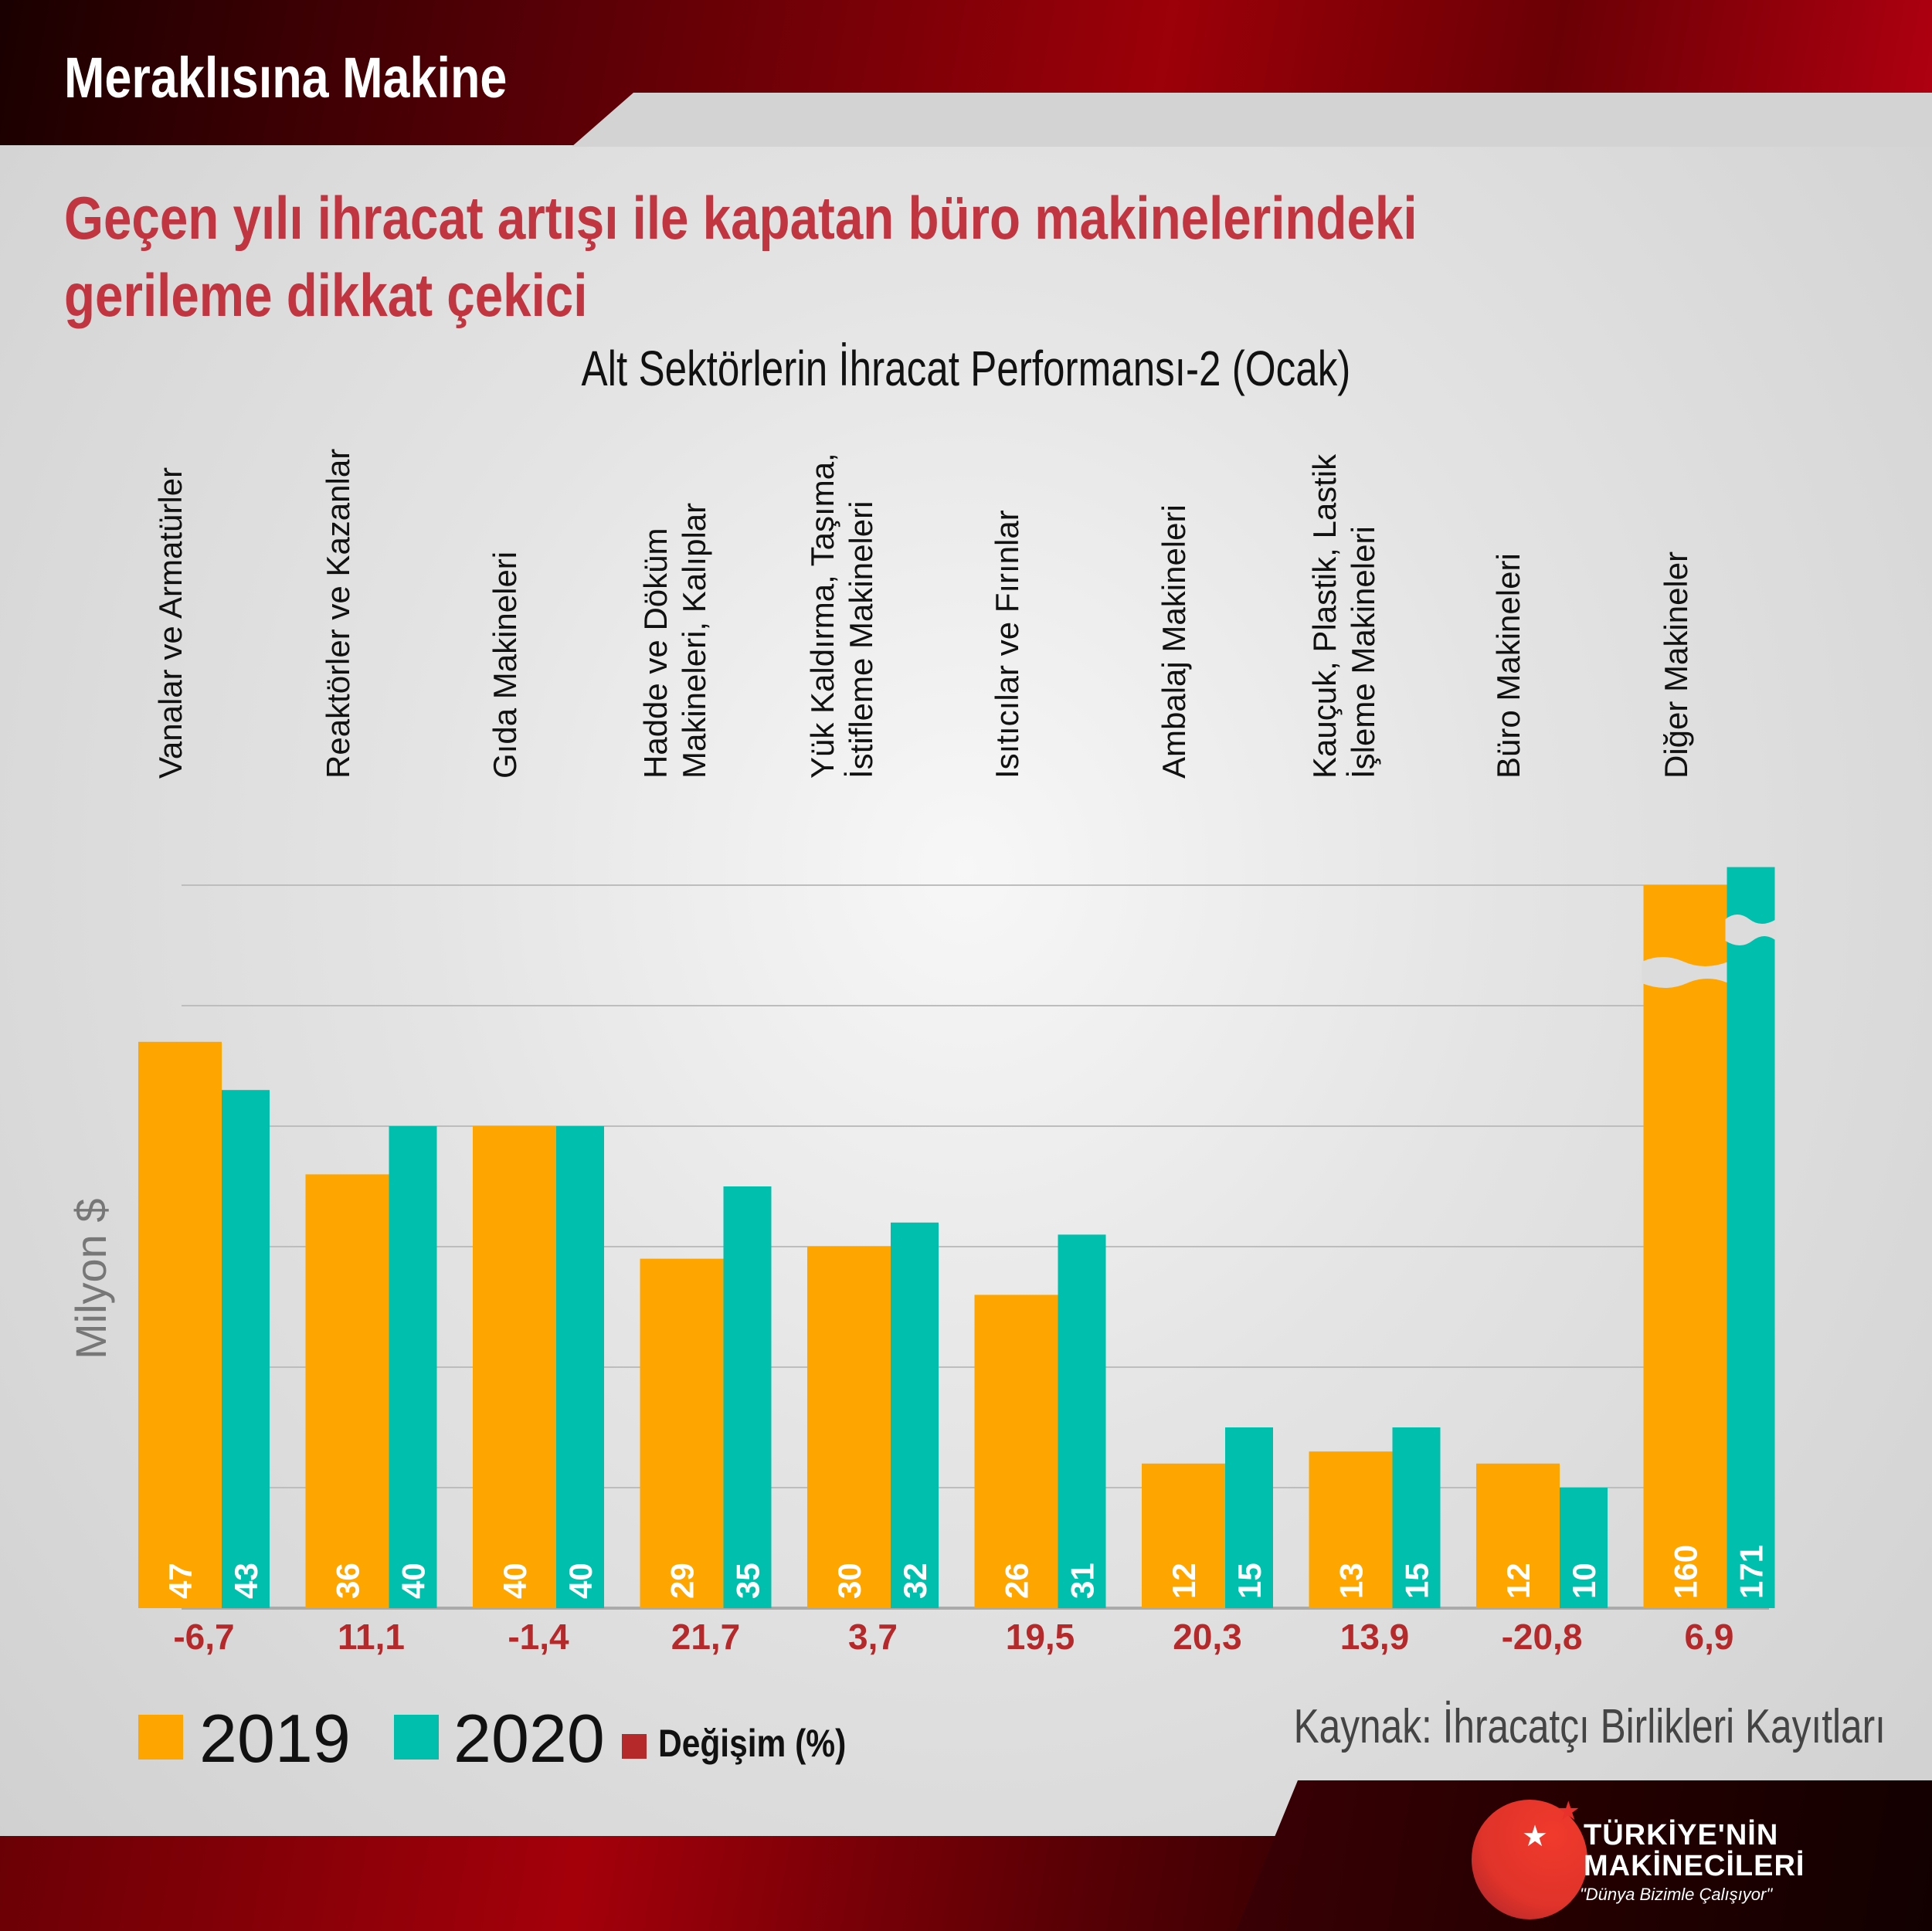 This screenshot has width=1932, height=1931. Describe the element at coordinates (372, 1637) in the screenshot. I see `change-label: 11,1` at that location.